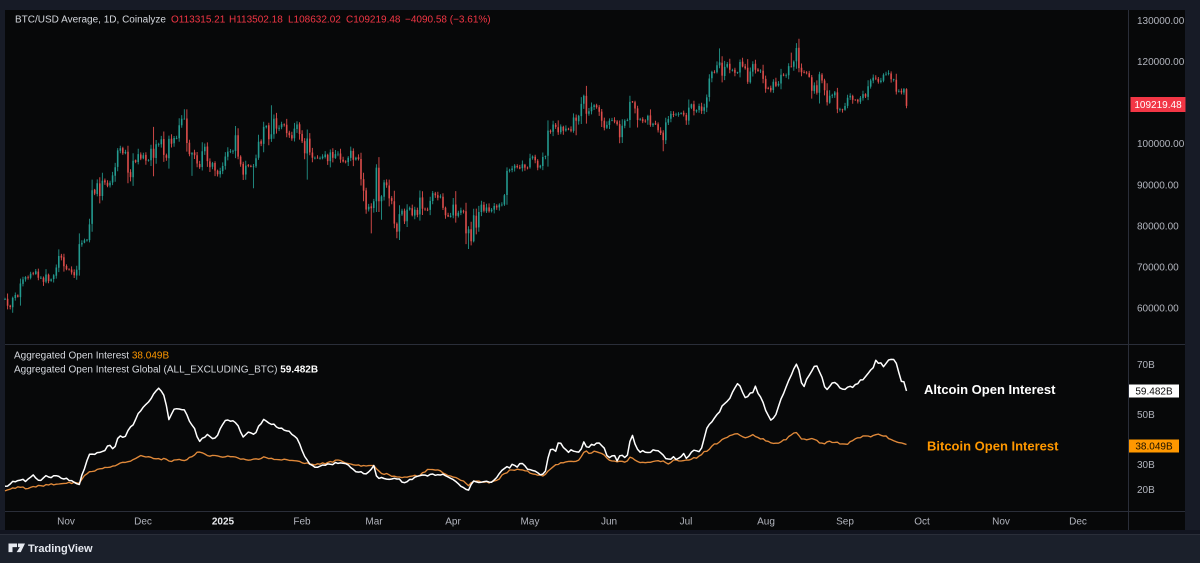 The height and width of the screenshot is (563, 1200). Describe the element at coordinates (91, 356) in the screenshot. I see `svg-text:Aggregated Open Interest 38.0: Aggregated Open Interest 38.049B` at that location.